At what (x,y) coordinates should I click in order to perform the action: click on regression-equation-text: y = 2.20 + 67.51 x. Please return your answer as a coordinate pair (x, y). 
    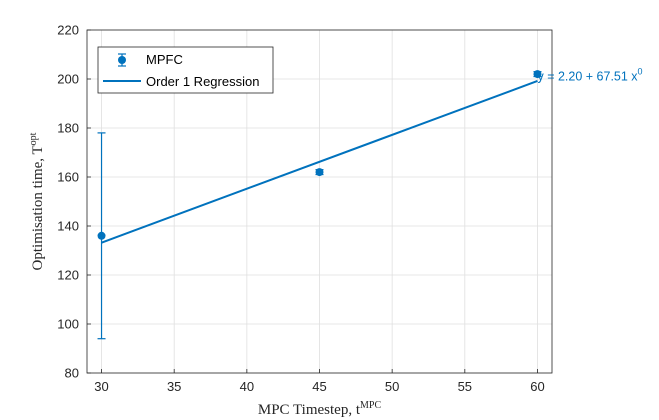
    Looking at the image, I should click on (587, 76).